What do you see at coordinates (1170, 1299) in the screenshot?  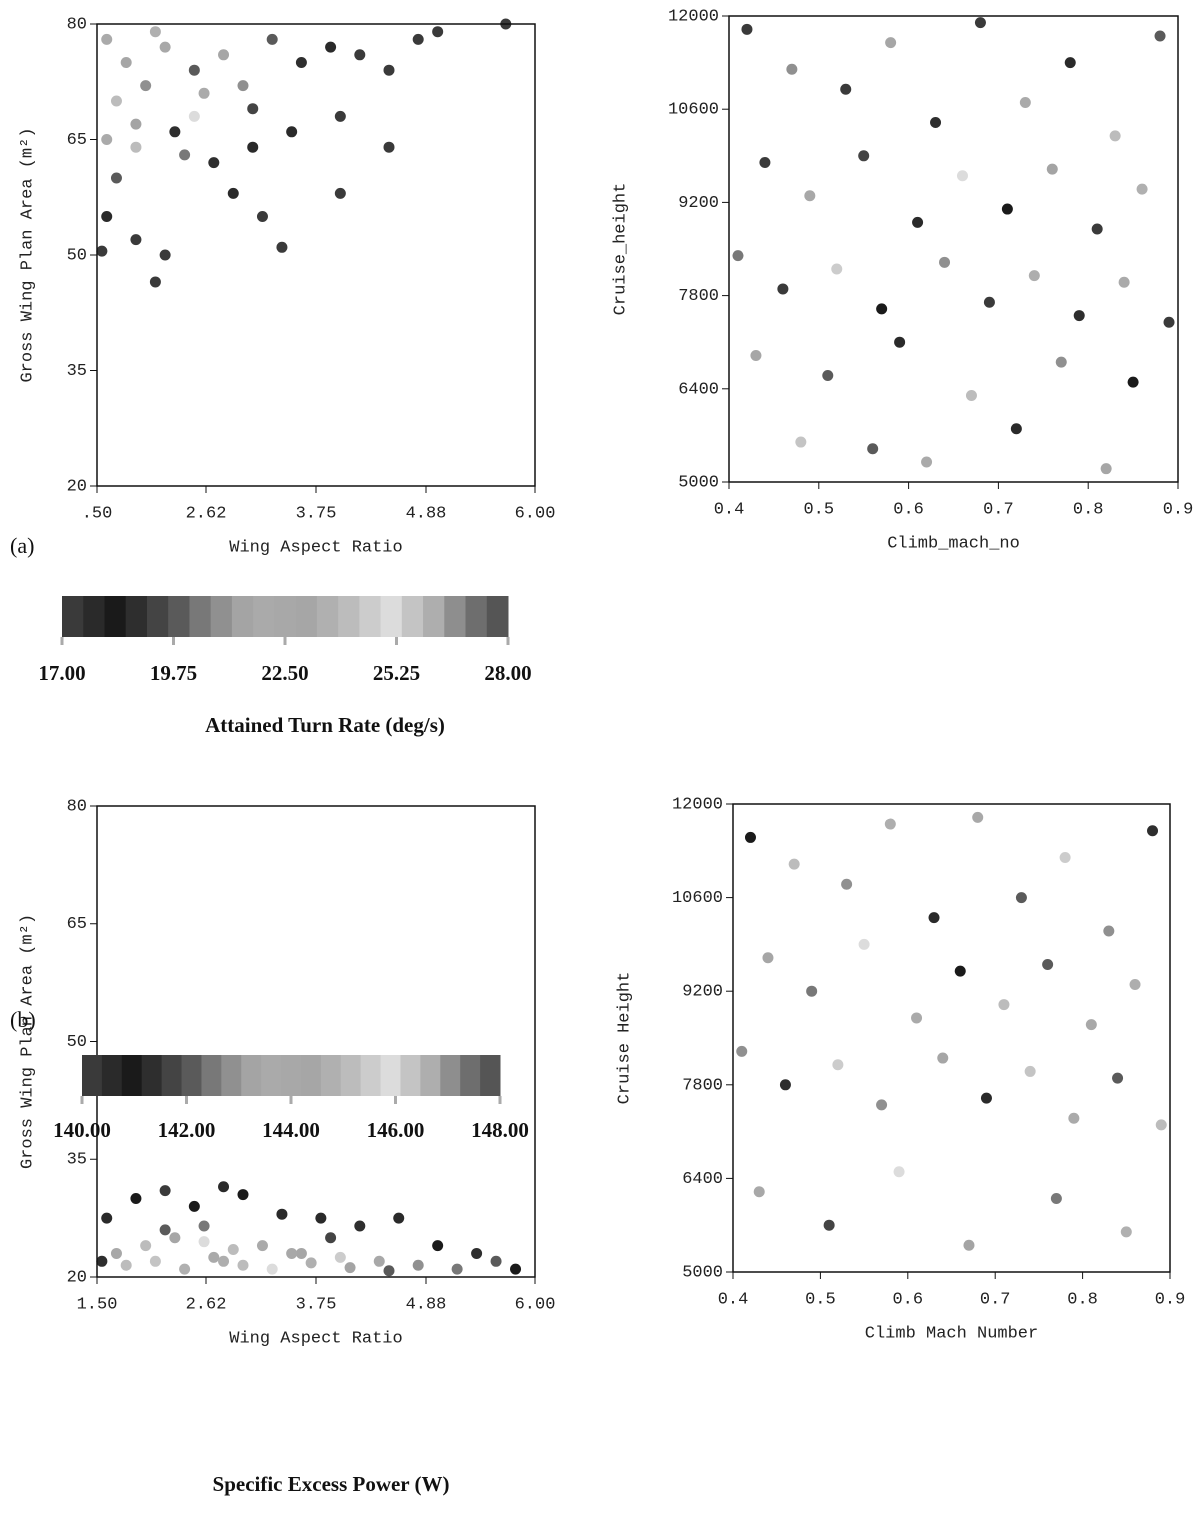 I see `x-tick-label: 0.9` at bounding box center [1170, 1299].